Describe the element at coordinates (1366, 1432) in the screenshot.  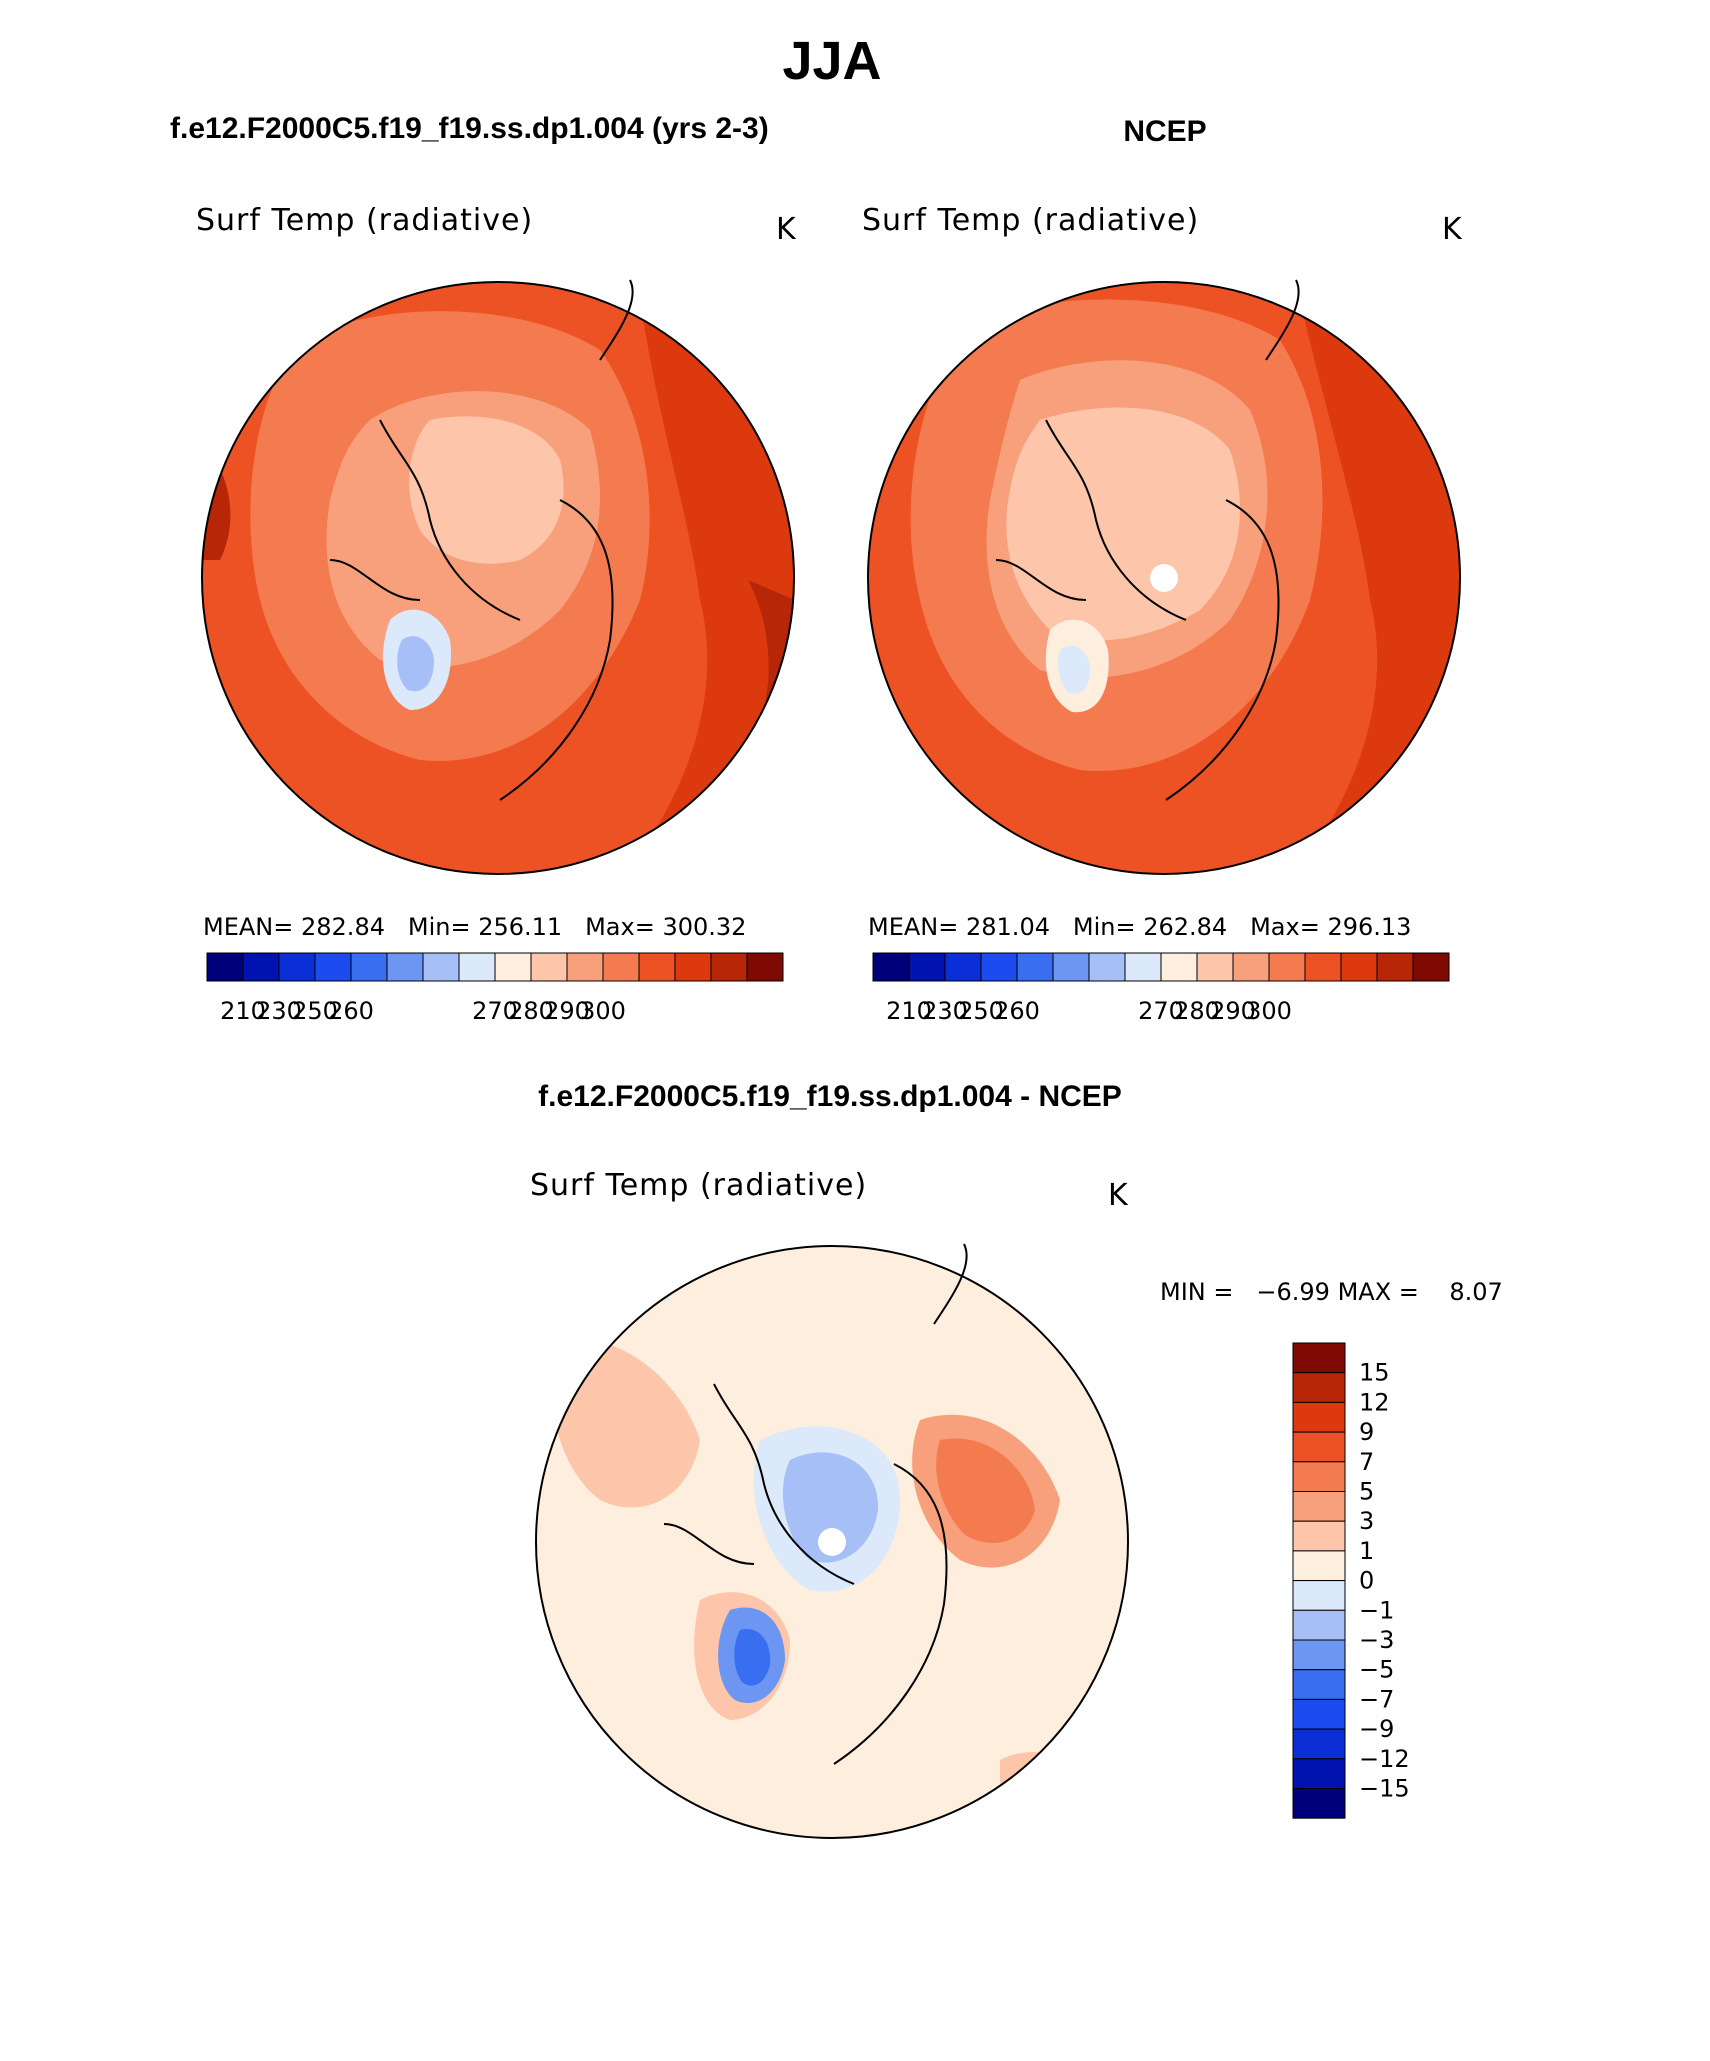
I see `colorbar-tick-label: 9` at that location.